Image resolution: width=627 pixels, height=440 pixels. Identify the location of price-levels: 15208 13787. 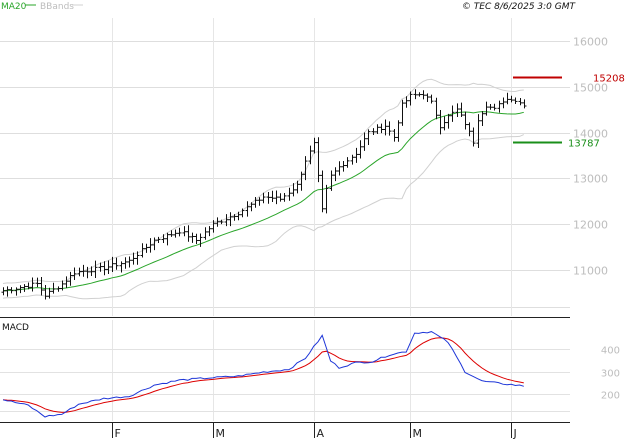
(569, 112).